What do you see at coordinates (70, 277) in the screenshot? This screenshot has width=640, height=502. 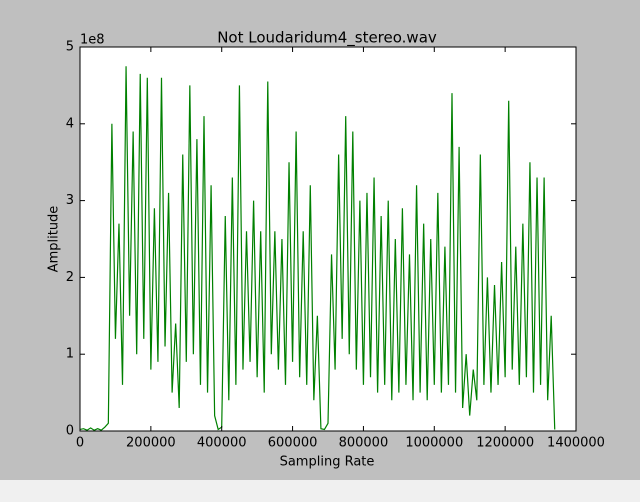 I see `y-tick-label: 2` at bounding box center [70, 277].